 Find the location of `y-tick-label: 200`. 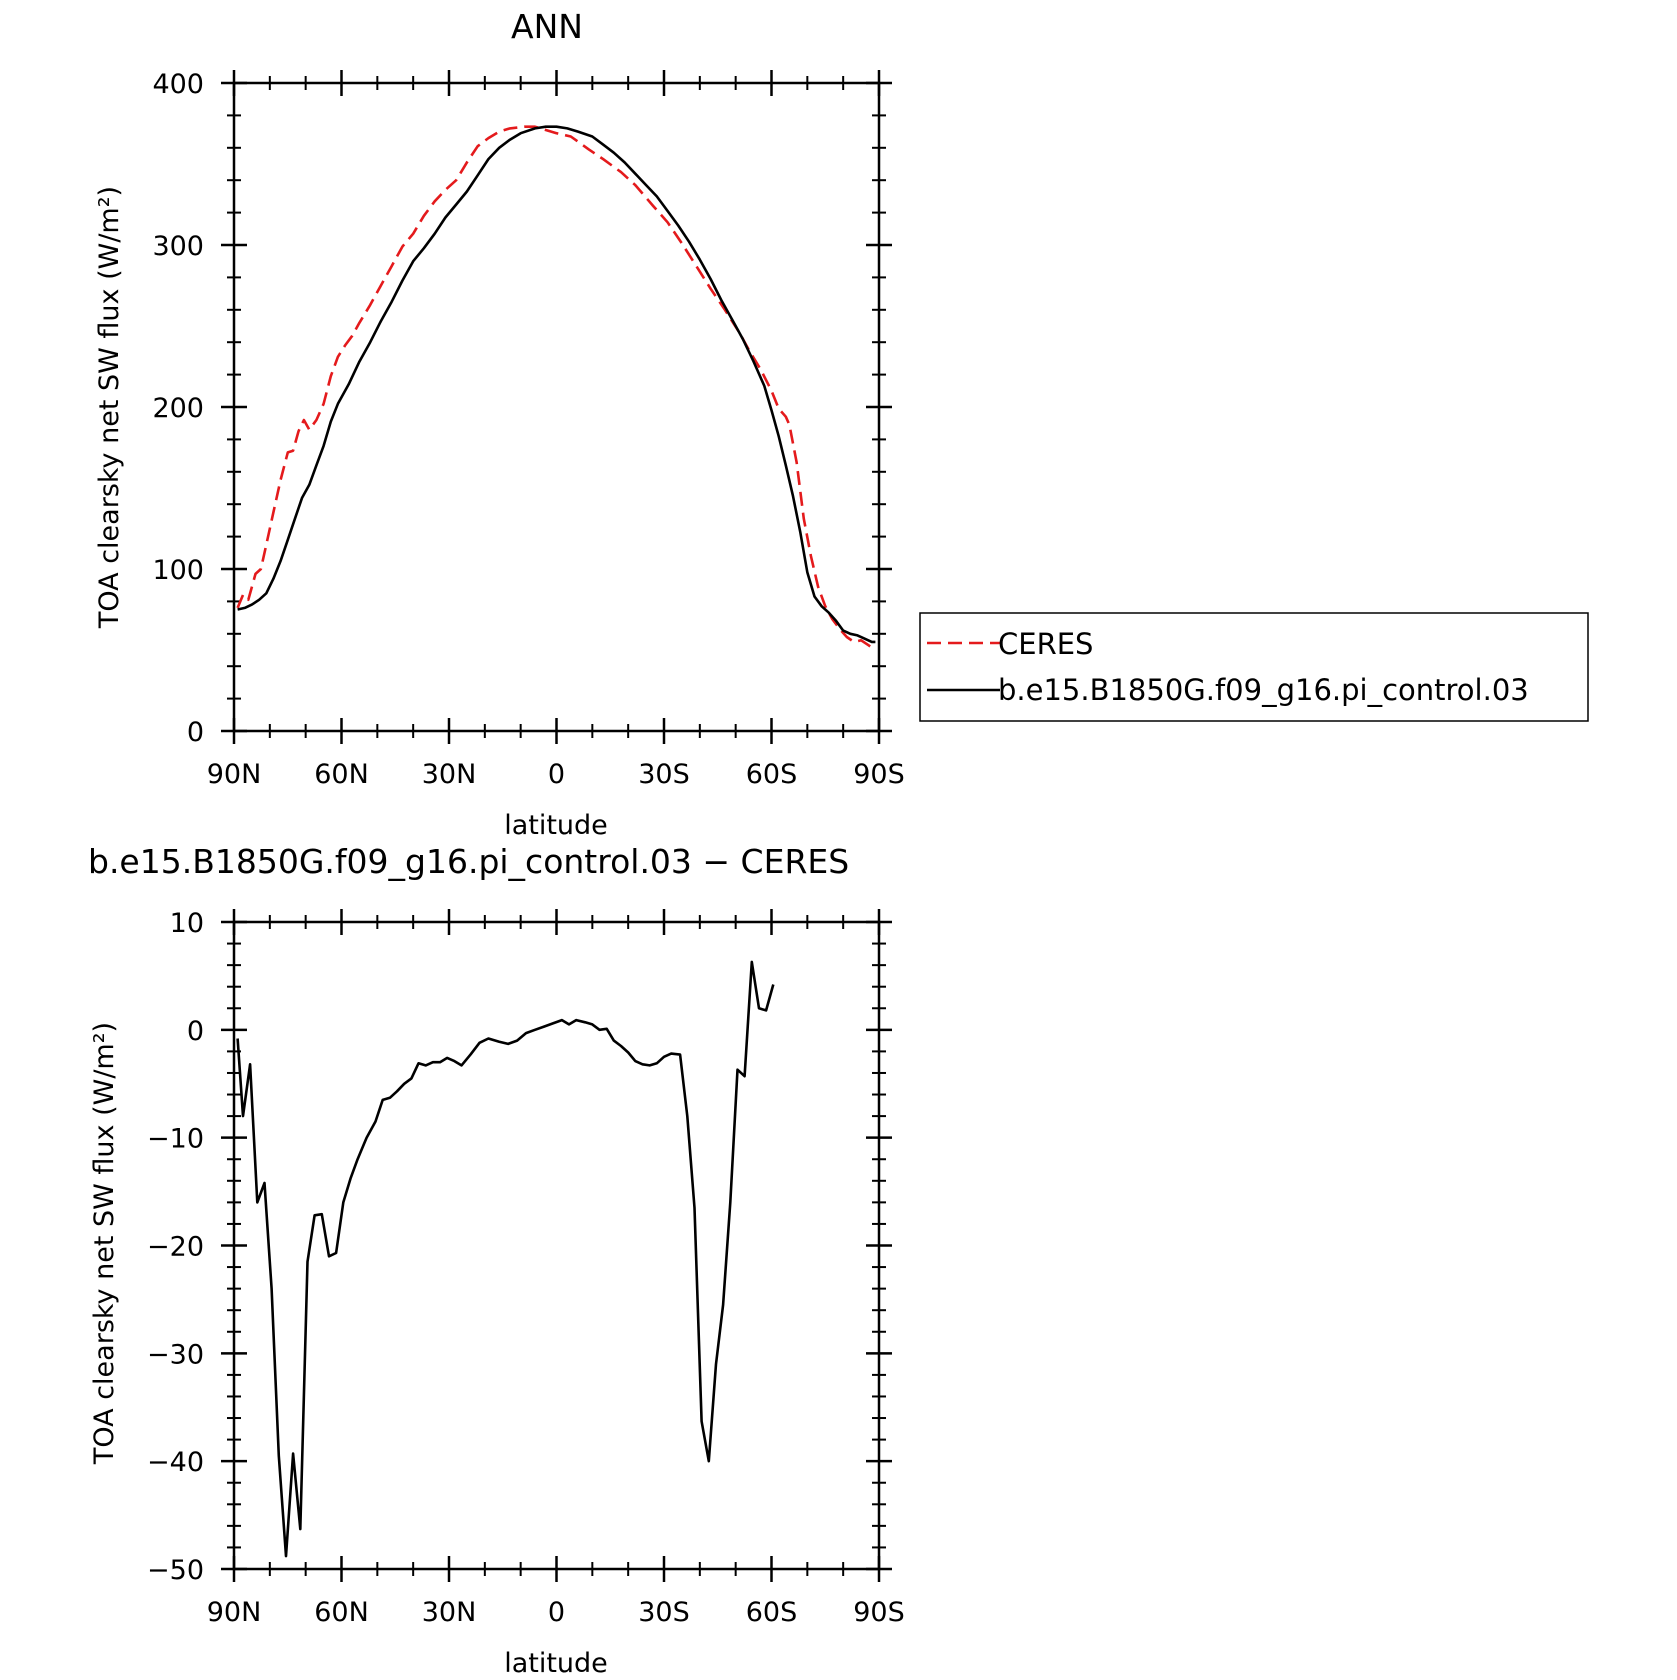

y-tick-label: 200 is located at coordinates (178, 408).